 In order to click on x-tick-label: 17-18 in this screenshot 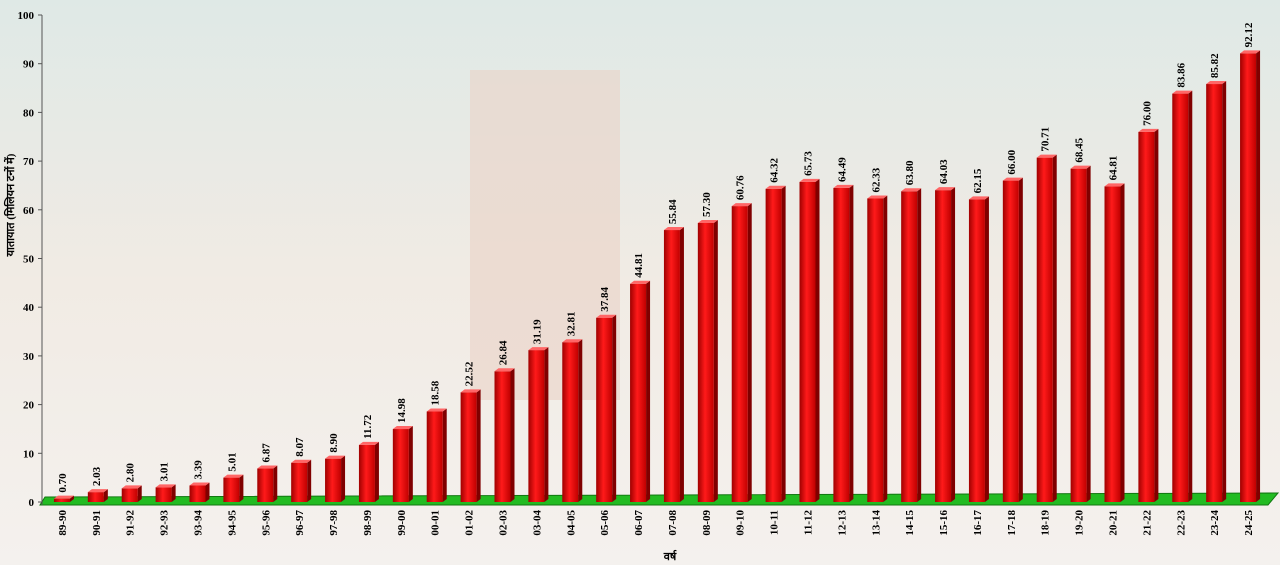, I will do `click(1012, 523)`.